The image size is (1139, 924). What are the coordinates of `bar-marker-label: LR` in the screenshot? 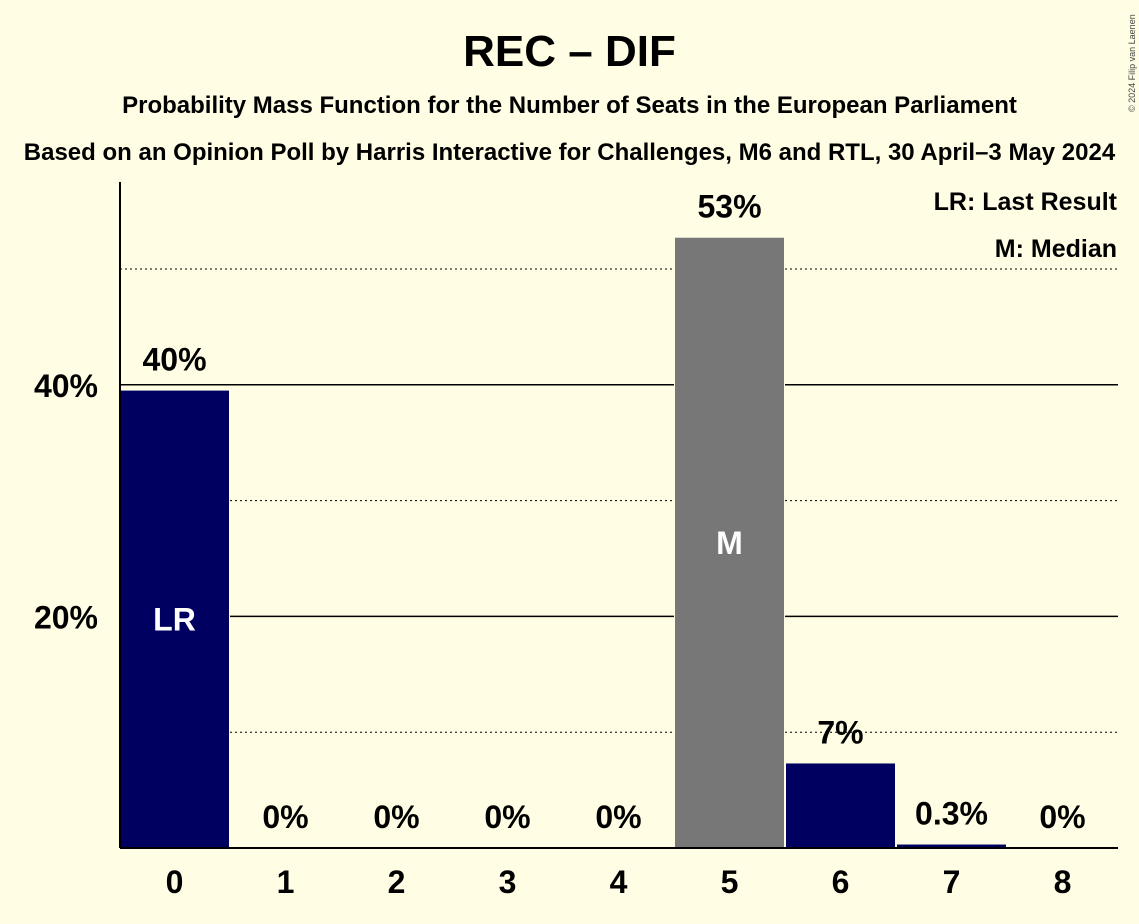 It's located at (174, 619).